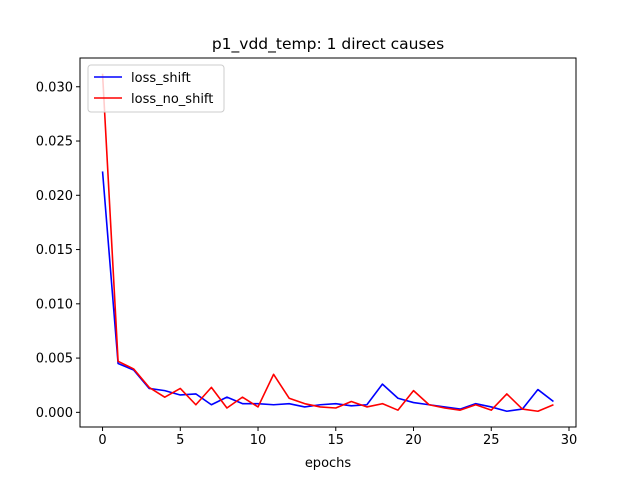 This screenshot has width=640, height=480. I want to click on x-tick-label: 25, so click(491, 440).